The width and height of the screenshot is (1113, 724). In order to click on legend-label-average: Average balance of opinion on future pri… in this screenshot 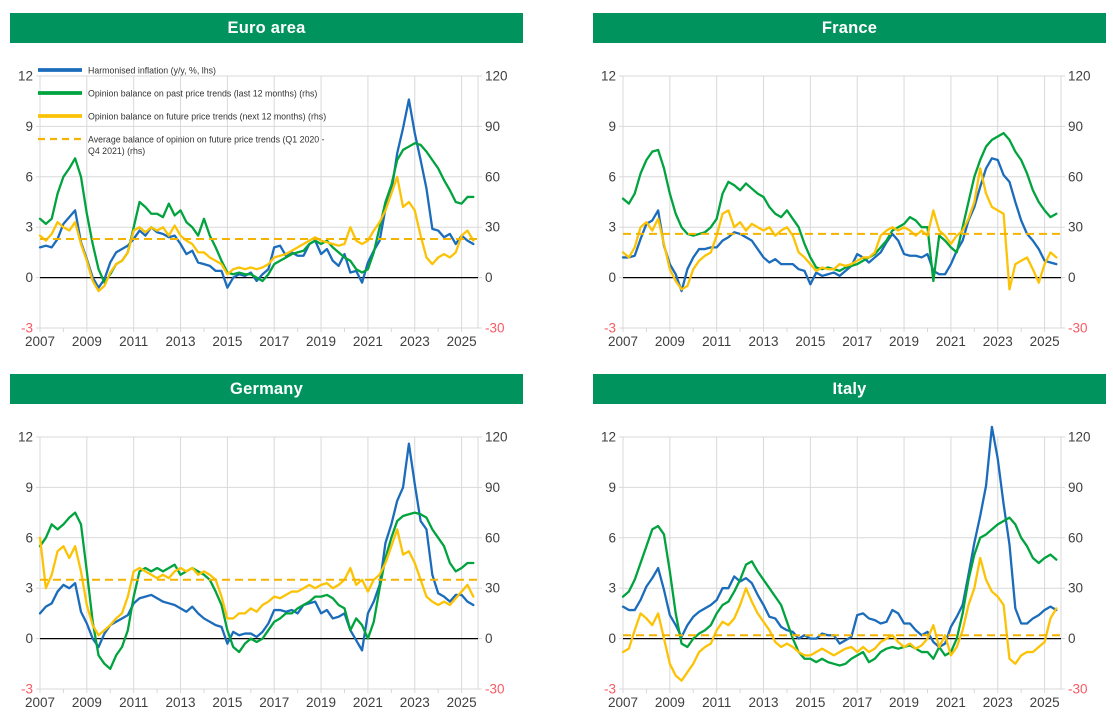, I will do `click(206, 140)`.